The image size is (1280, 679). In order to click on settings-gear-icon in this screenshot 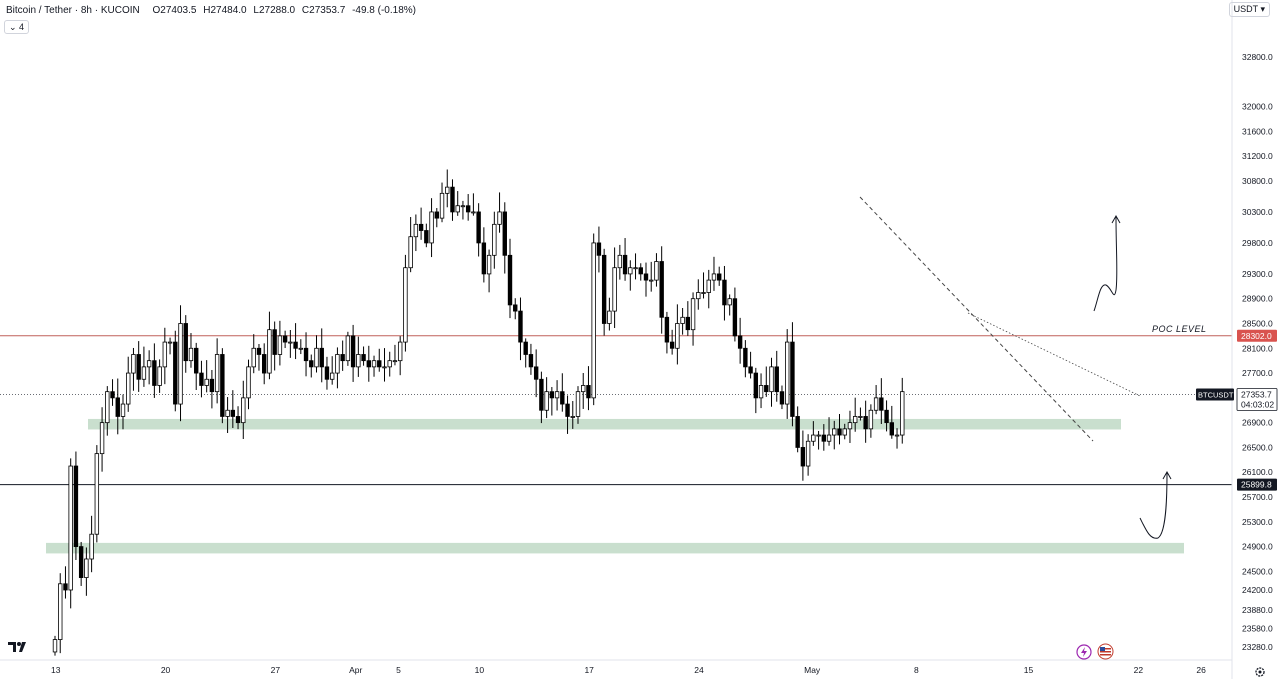, I will do `click(1260, 672)`.